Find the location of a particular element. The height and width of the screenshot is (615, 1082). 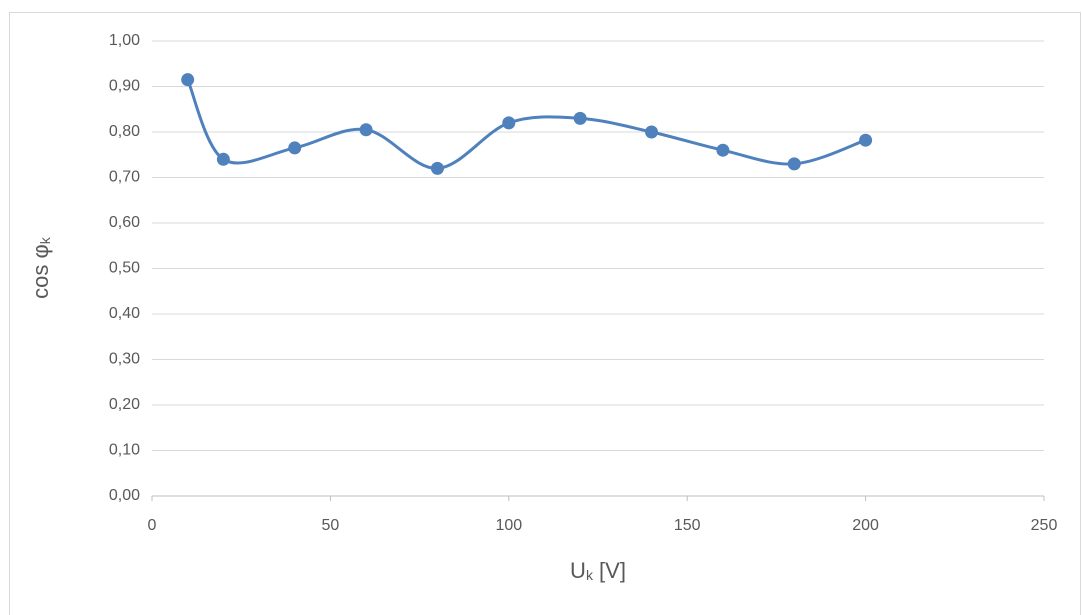

y-tick-label: 0,00 is located at coordinates (124, 495).